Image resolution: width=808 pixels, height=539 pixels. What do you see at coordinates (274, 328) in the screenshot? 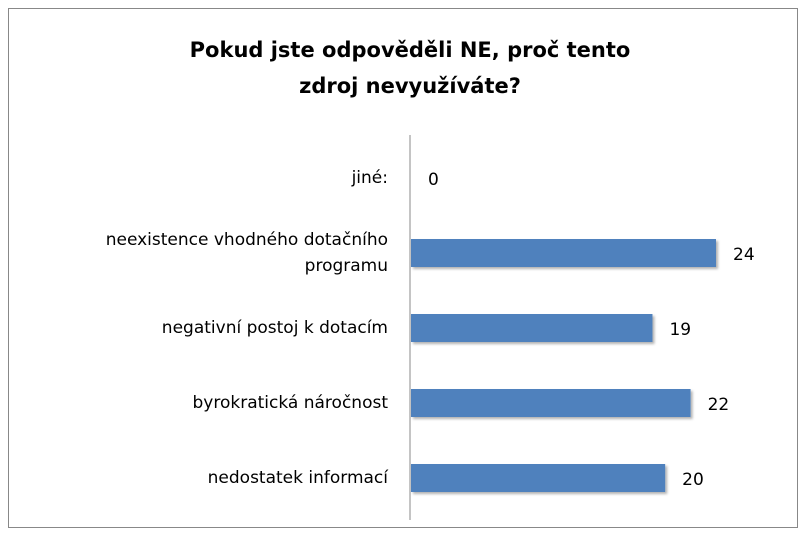
I see `category-label: negativní postoj k dotacím` at bounding box center [274, 328].